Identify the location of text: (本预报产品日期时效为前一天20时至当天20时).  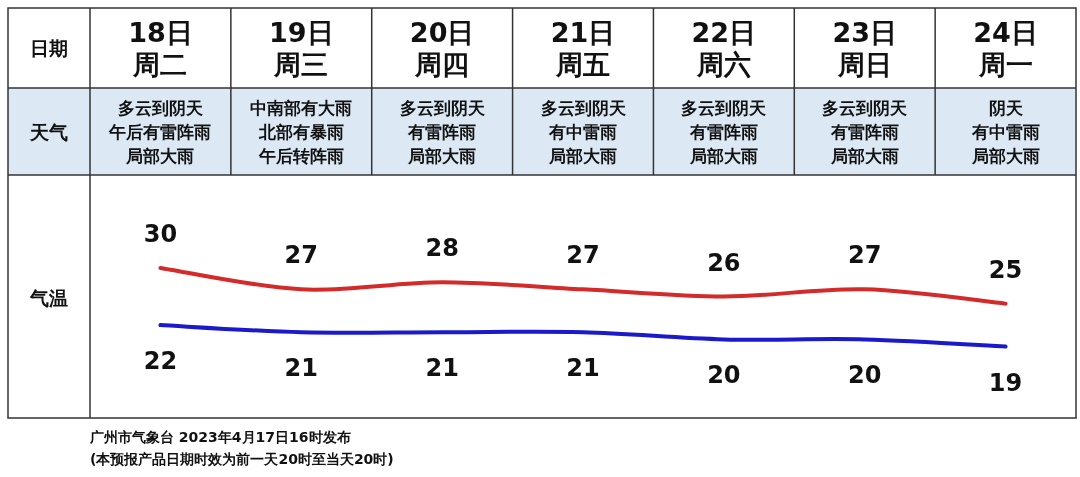
(242, 459).